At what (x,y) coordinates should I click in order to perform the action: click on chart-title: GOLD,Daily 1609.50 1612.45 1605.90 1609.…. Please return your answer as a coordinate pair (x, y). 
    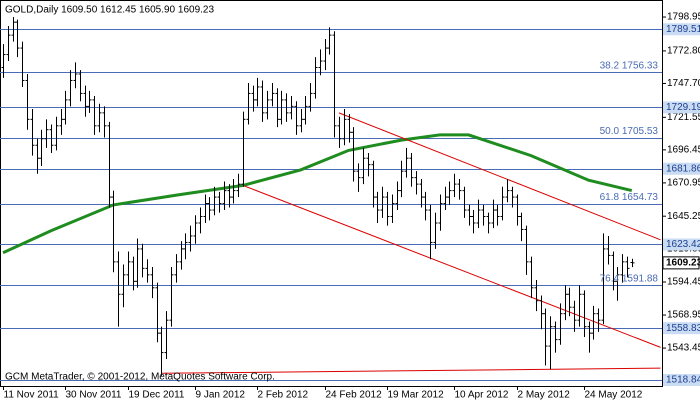
    Looking at the image, I should click on (109, 10).